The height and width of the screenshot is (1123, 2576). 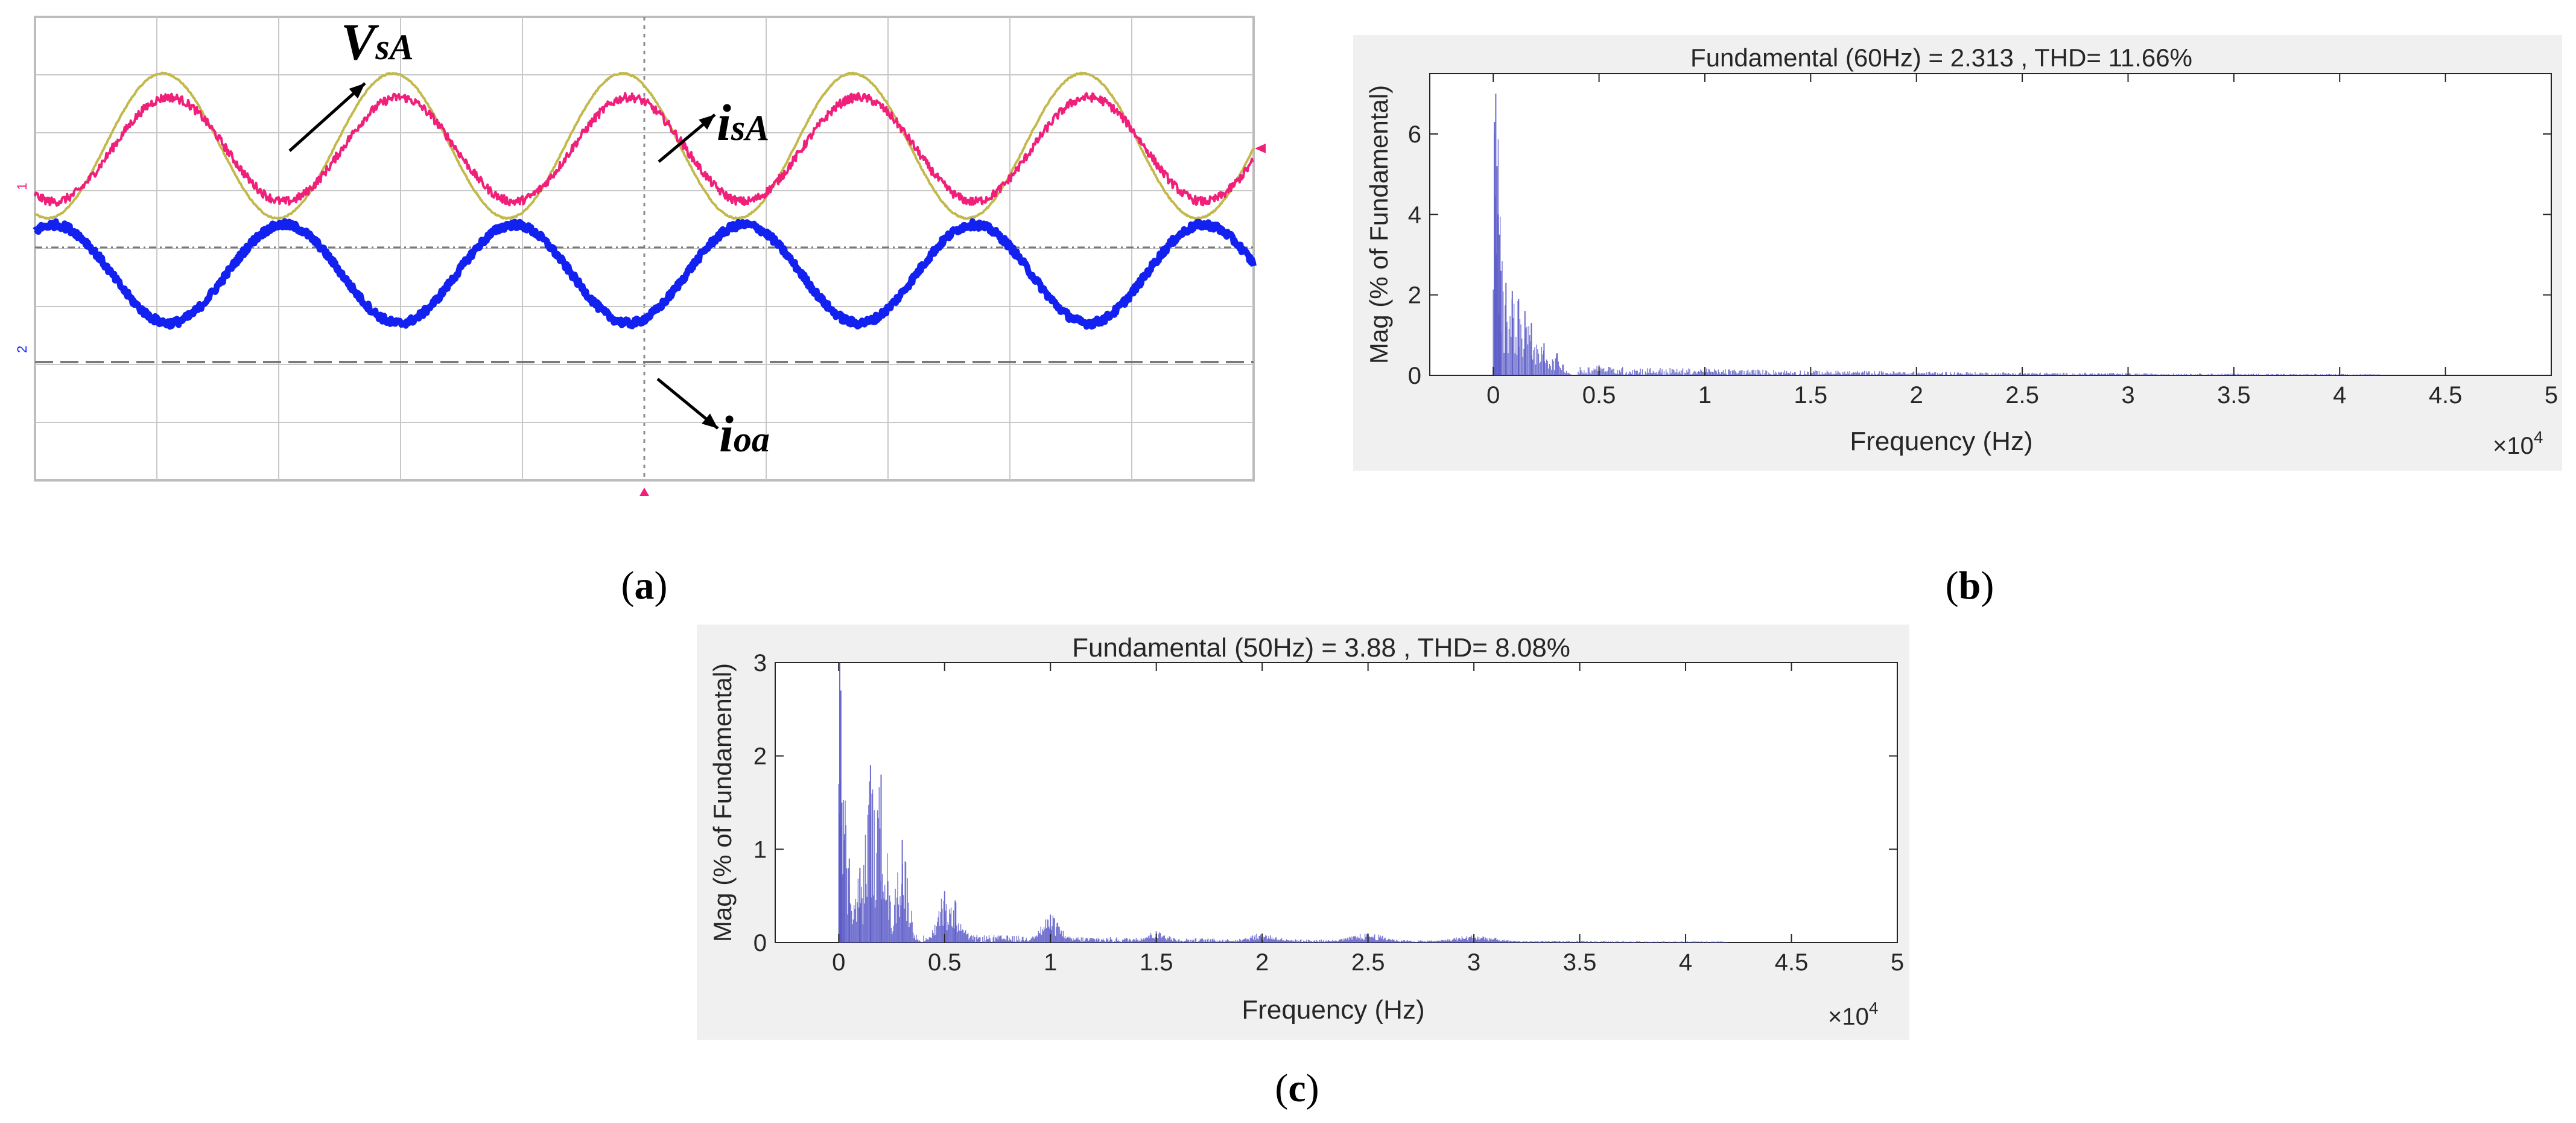 What do you see at coordinates (722, 803) in the screenshot?
I see `panel-c-ylabel: Mag (% of Fundamental)` at bounding box center [722, 803].